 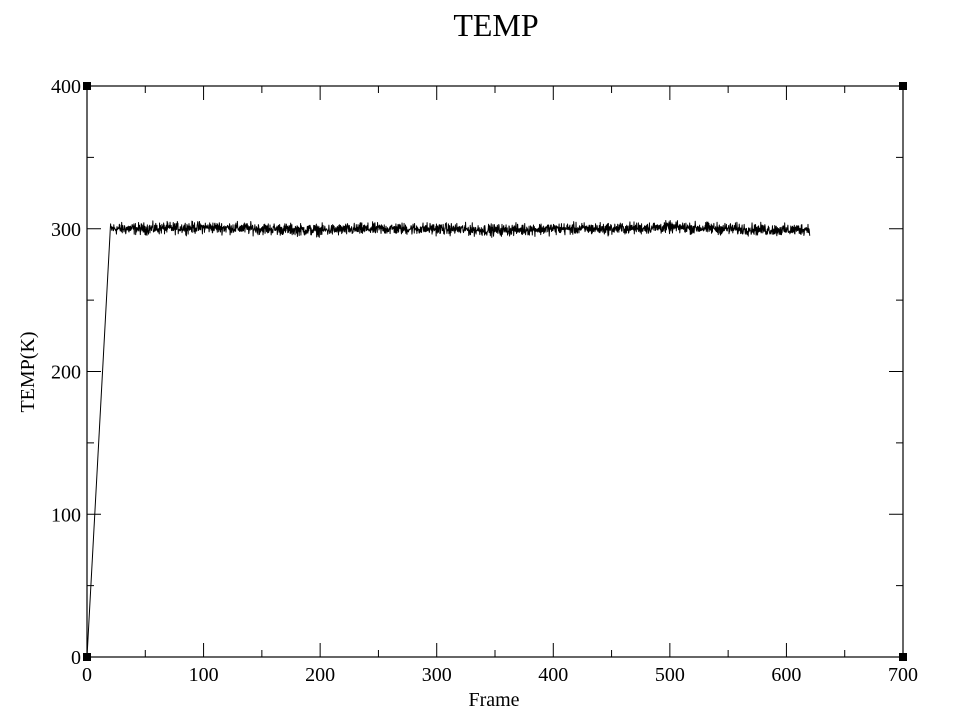 What do you see at coordinates (66, 230) in the screenshot?
I see `y-tick-label: 300` at bounding box center [66, 230].